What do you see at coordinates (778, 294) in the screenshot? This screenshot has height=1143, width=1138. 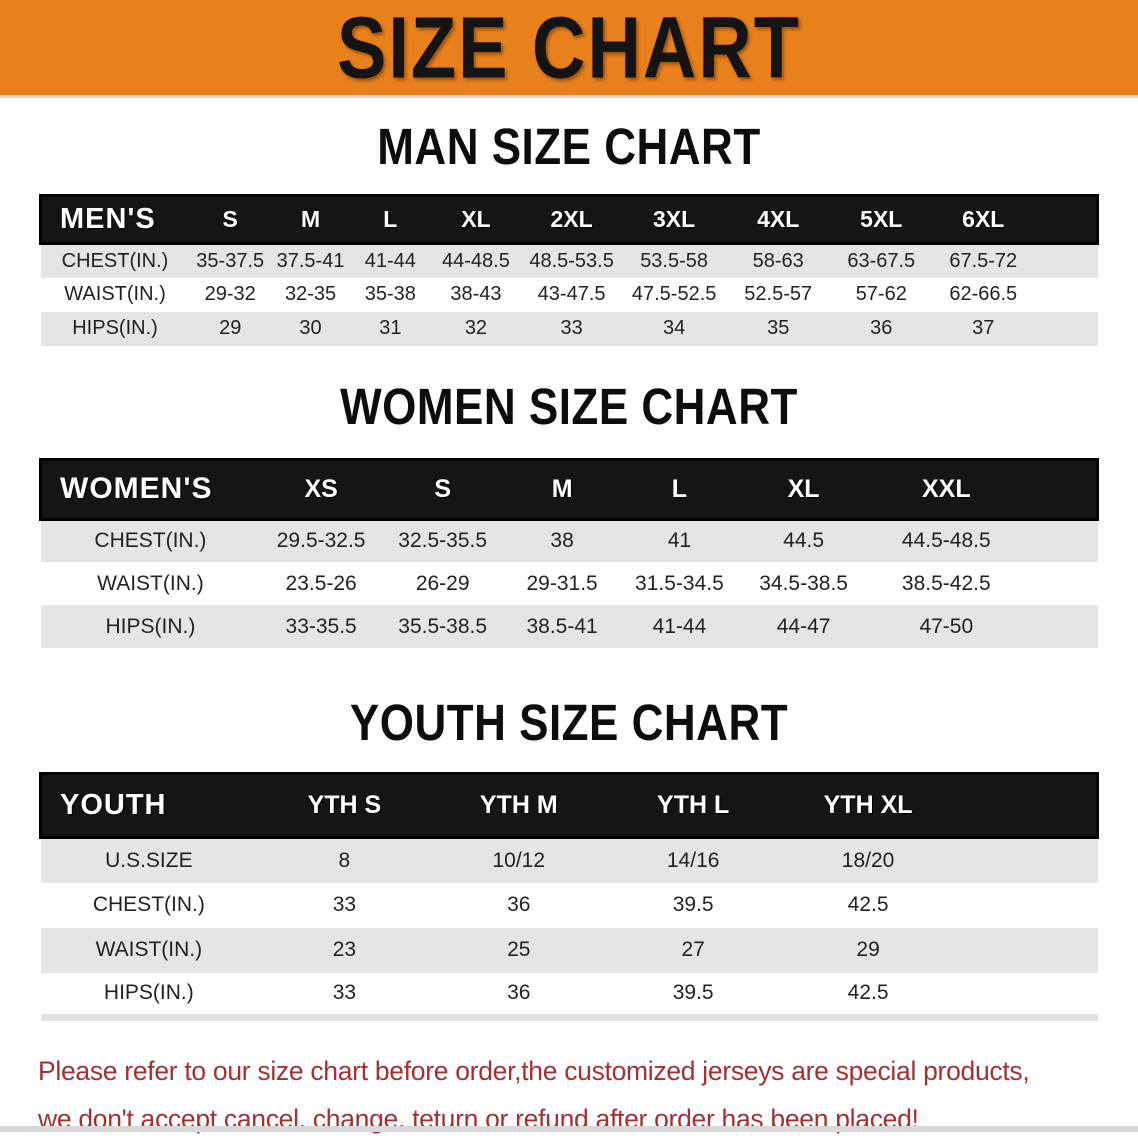 I see `size-value-cell: 52.5-57` at bounding box center [778, 294].